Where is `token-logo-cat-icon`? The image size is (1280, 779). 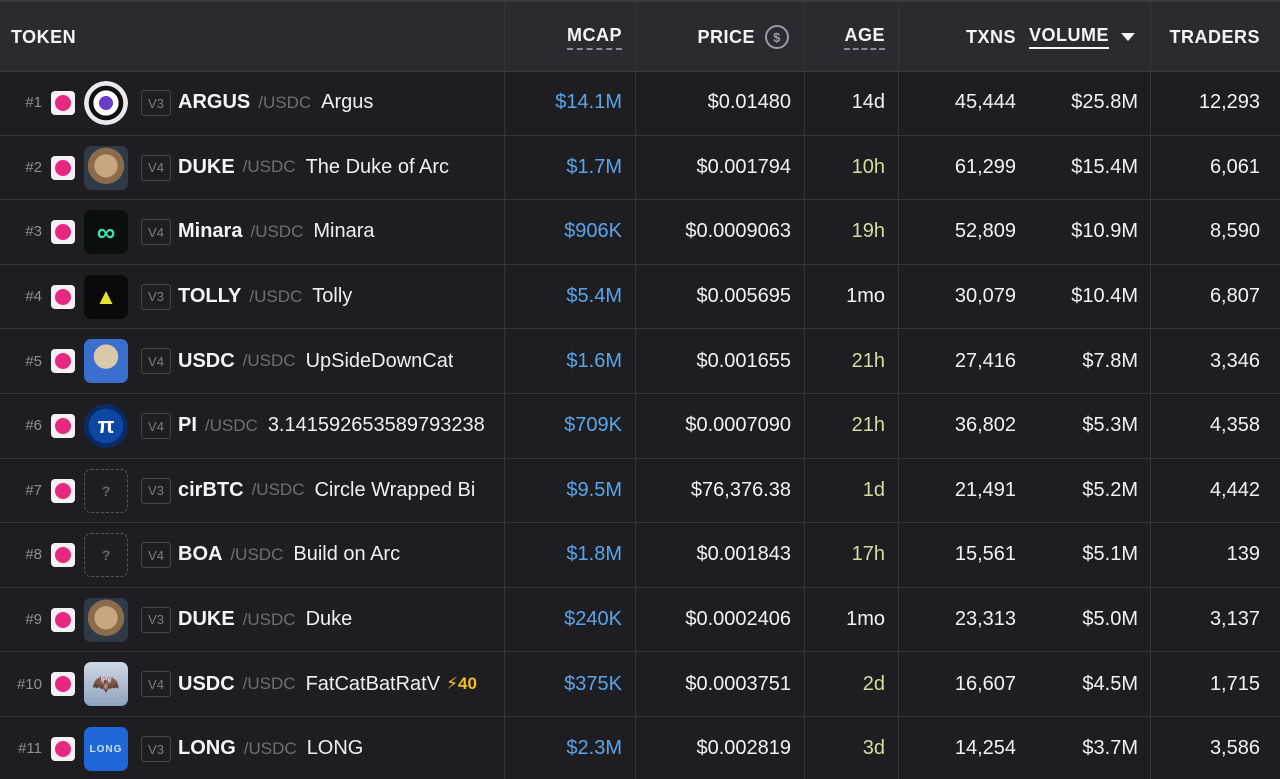 token-logo-cat-icon is located at coordinates (106, 361).